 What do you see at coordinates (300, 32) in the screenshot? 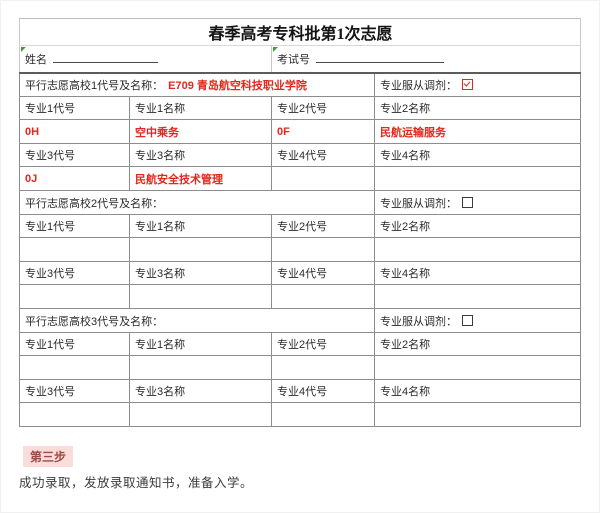
I see `form-title: 春季高考专科批第1次志愿` at bounding box center [300, 32].